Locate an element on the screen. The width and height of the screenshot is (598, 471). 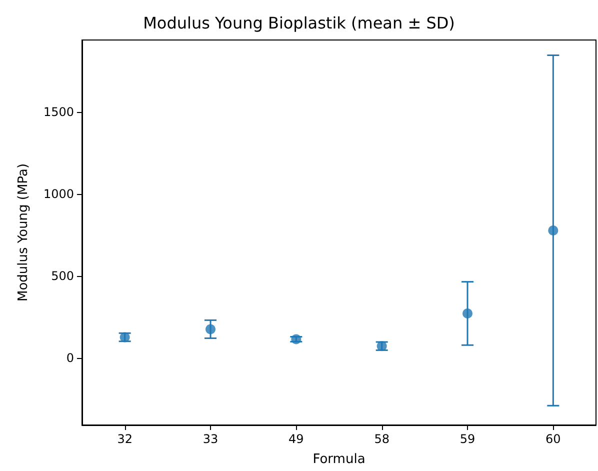
x-tick-label: 32 is located at coordinates (124, 439).